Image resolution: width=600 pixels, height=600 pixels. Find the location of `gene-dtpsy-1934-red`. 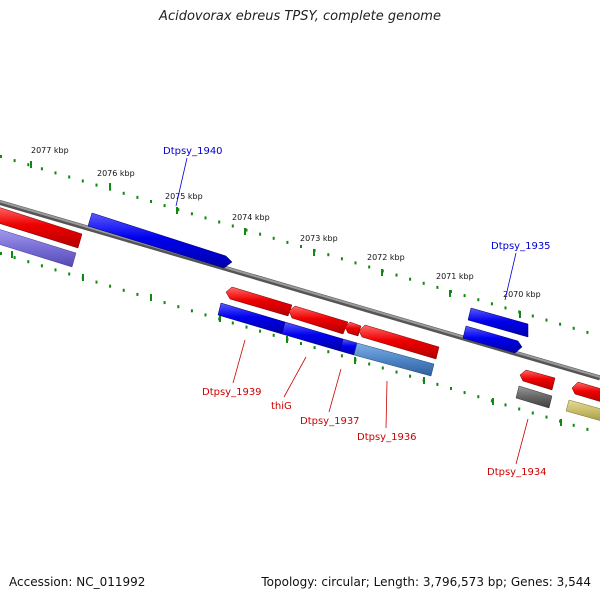

gene-dtpsy-1934-red is located at coordinates (537, 380).